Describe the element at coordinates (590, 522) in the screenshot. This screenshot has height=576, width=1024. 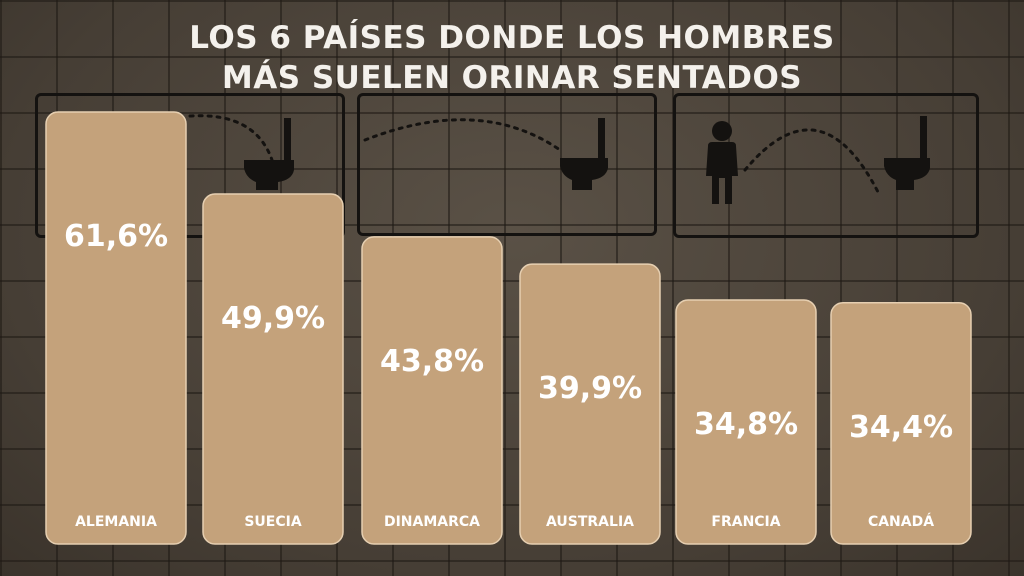
I see `category-label: AUSTRALIA` at that location.